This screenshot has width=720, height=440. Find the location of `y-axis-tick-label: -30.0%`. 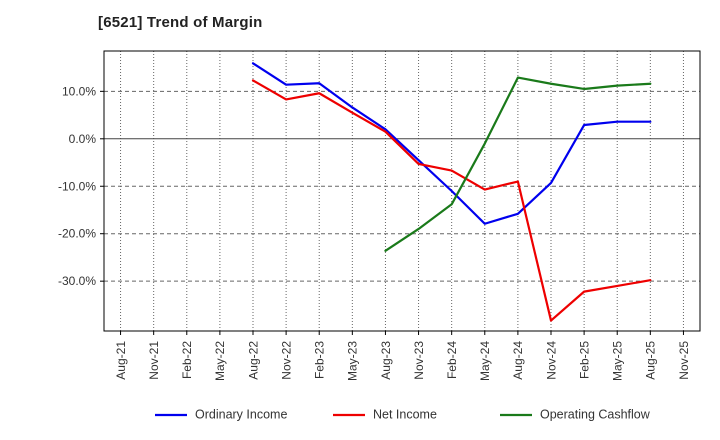

y-axis-tick-label: -30.0% is located at coordinates (77, 281).